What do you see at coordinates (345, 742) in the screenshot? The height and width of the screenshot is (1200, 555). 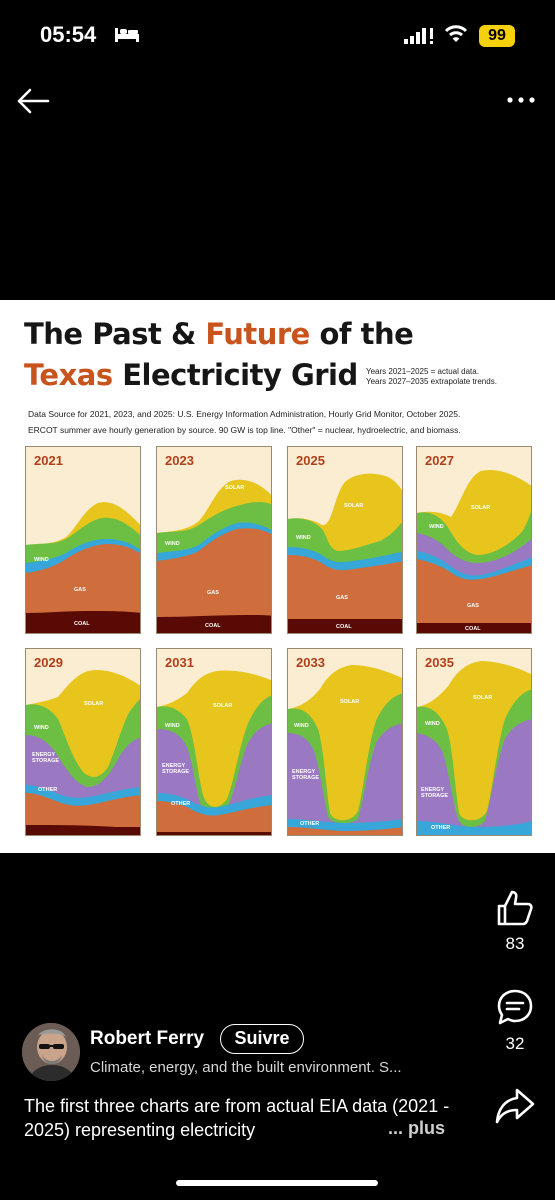 I see `grid-chart-2033: 2033 SOLAR WIND ENERGY STORAGE OTHER` at bounding box center [345, 742].